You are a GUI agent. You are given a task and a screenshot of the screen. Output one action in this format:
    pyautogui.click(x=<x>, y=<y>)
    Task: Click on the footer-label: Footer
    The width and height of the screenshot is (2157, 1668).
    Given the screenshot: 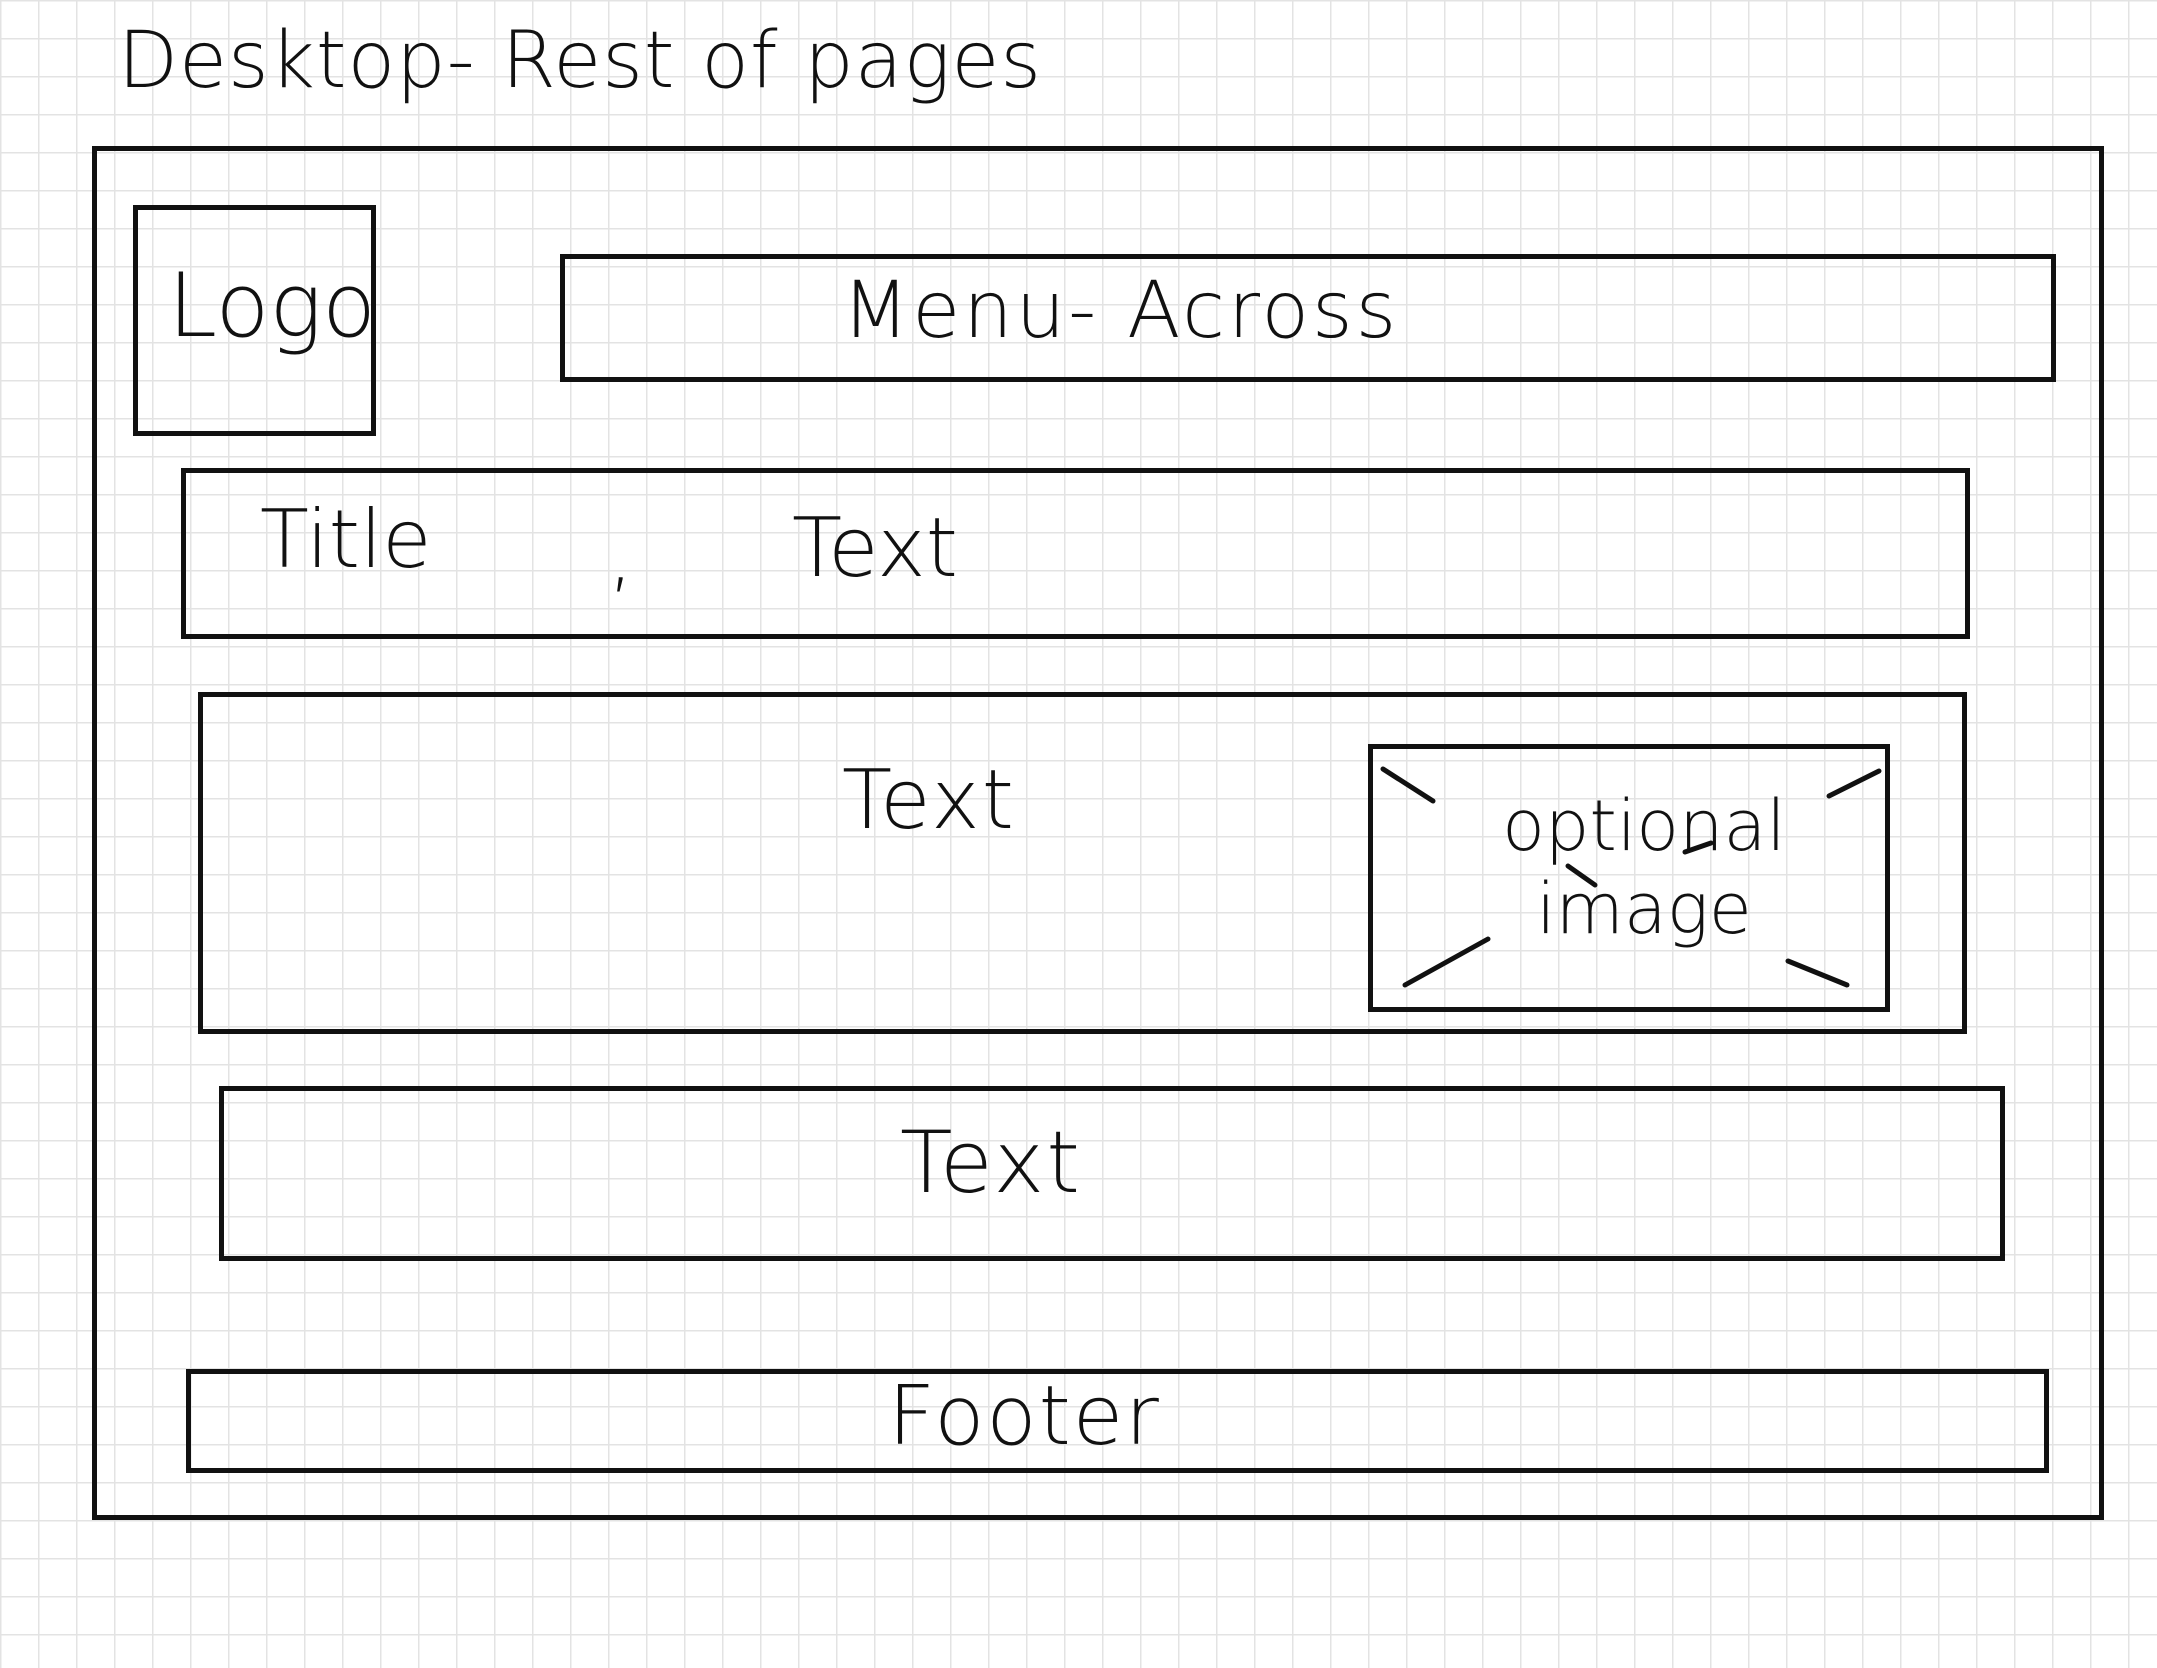 What is the action you would take?
    pyautogui.click(x=1024, y=1416)
    